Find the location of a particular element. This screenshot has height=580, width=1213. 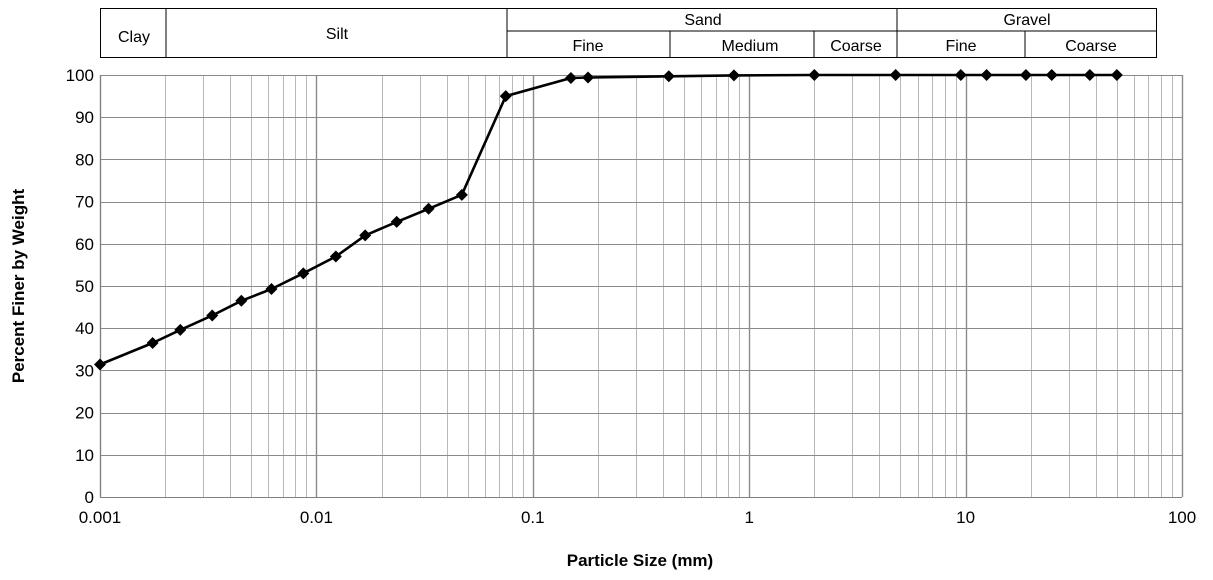

y-tick-label: 100 is located at coordinates (80, 75).